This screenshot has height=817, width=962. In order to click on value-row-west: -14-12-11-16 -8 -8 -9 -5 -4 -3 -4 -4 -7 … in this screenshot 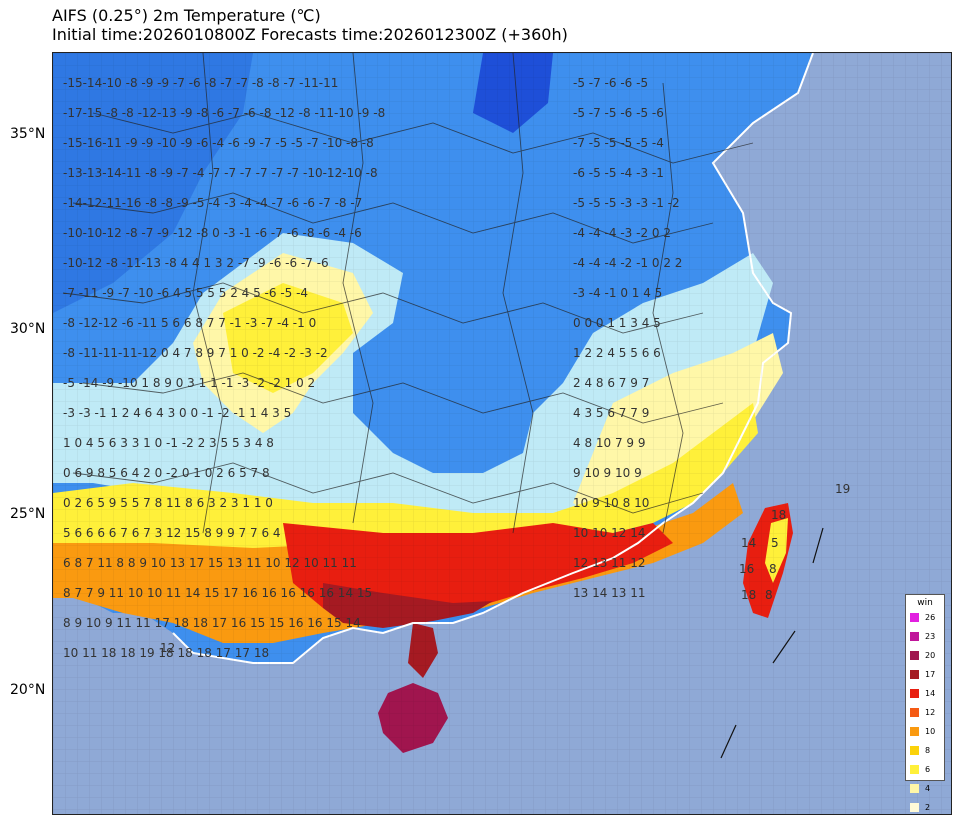, I will do `click(212, 203)`.